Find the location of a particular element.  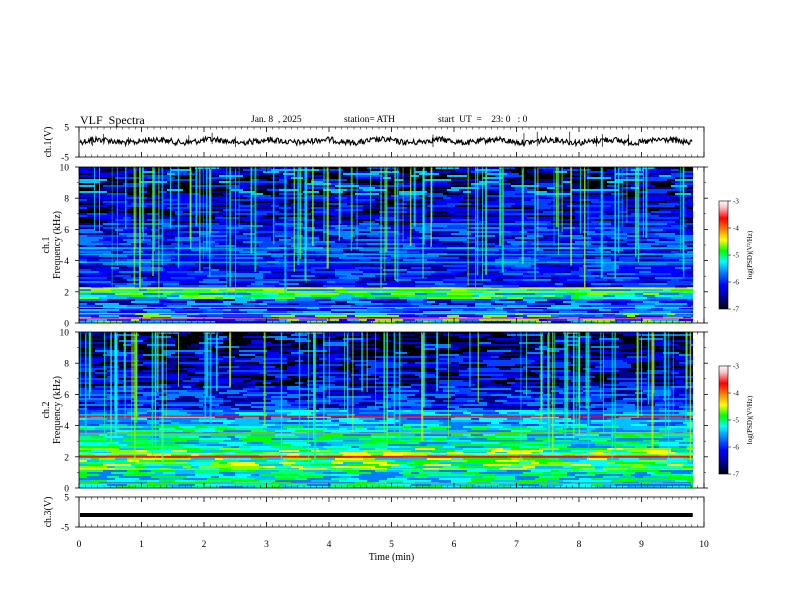

y-tick-label: 0 is located at coordinates (66, 325).